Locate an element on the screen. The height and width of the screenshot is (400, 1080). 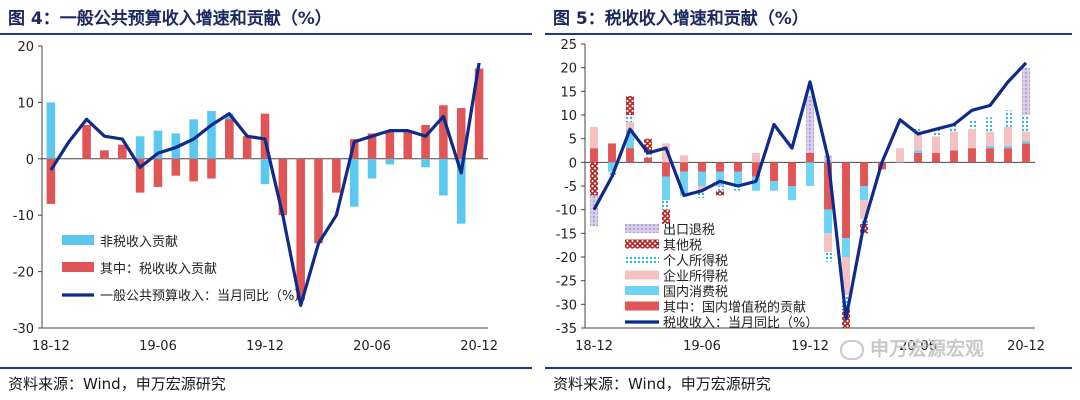
left-source-rule is located at coordinates (266, 368).